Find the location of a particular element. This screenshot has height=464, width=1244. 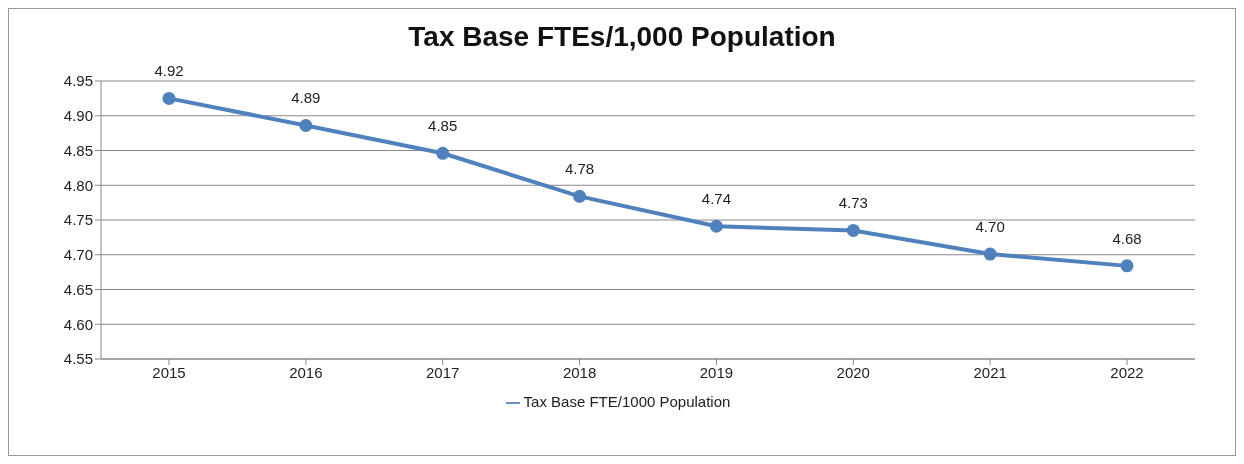

chart-title: Tax Base FTEs/1,000 Population is located at coordinates (622, 36).